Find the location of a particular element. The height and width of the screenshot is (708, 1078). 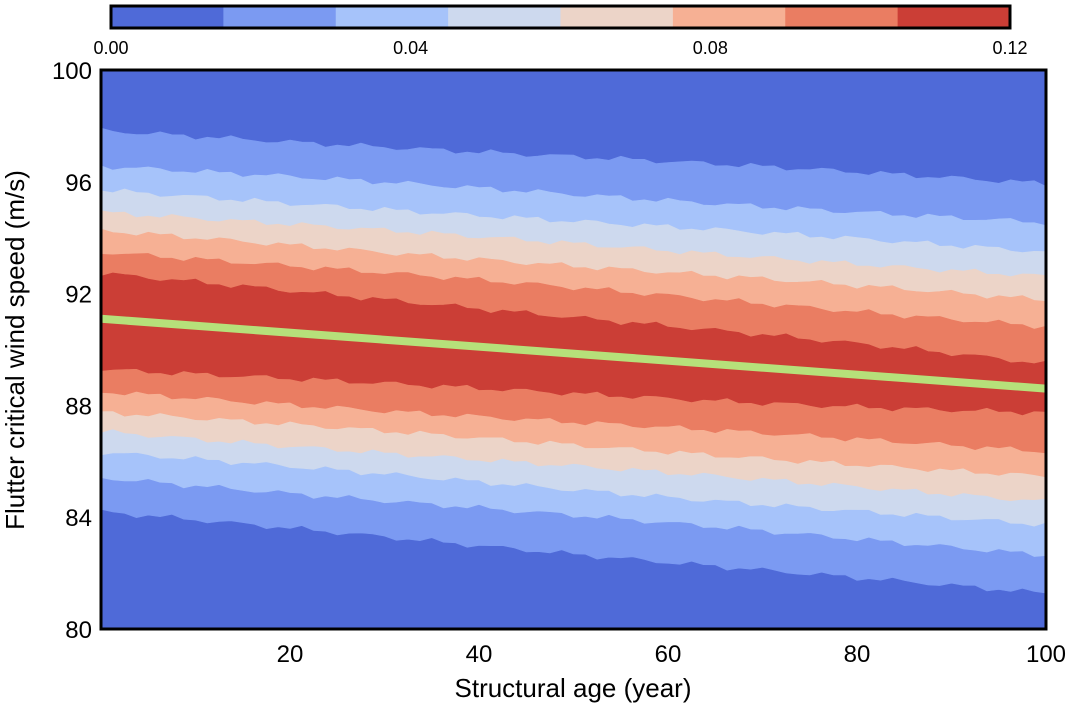

mean-trend-line is located at coordinates (573, 353).